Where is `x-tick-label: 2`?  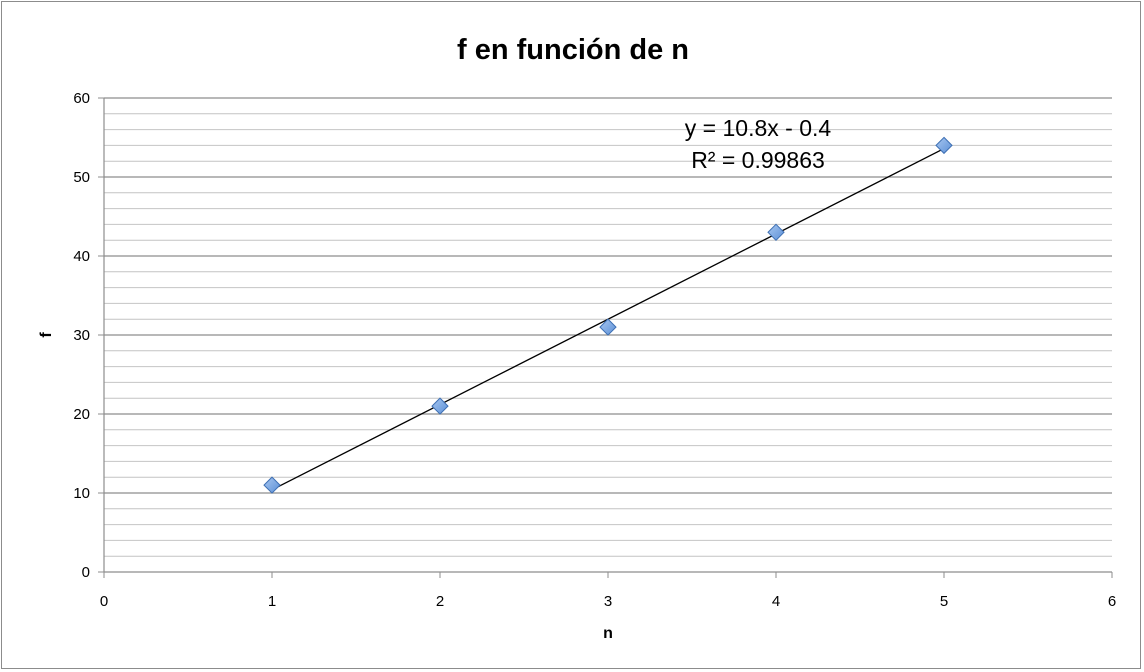 x-tick-label: 2 is located at coordinates (440, 601).